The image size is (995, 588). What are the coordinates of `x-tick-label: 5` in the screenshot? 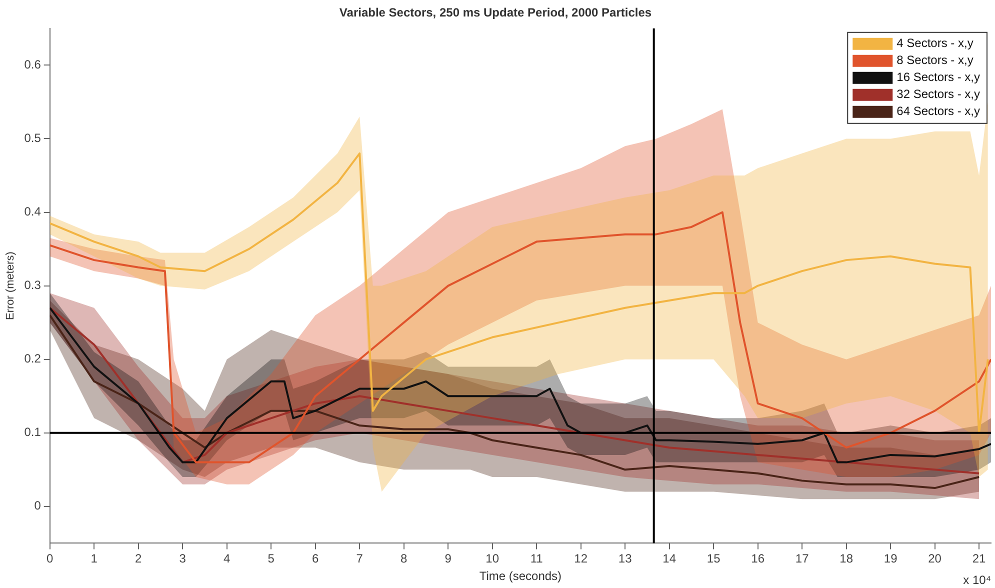 It's located at (271, 559).